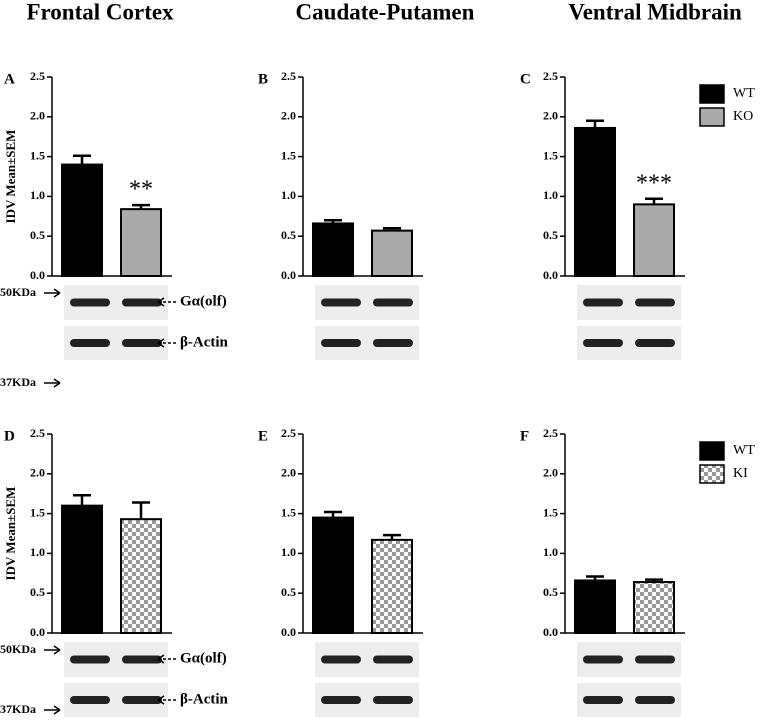  Describe the element at coordinates (654, 183) in the screenshot. I see `significance: ***` at that location.